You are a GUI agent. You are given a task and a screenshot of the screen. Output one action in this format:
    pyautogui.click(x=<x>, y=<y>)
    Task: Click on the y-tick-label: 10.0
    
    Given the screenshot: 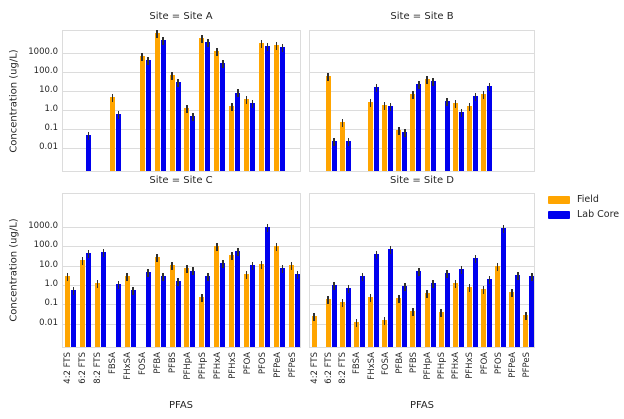 What is the action you would take?
    pyautogui.click(x=48, y=90)
    